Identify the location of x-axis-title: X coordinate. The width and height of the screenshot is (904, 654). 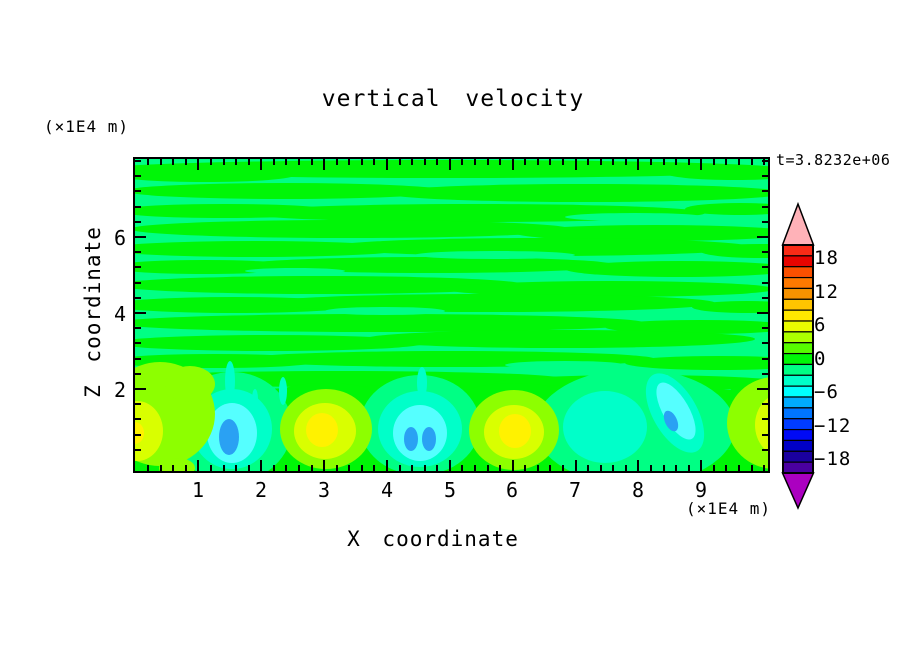
(433, 539).